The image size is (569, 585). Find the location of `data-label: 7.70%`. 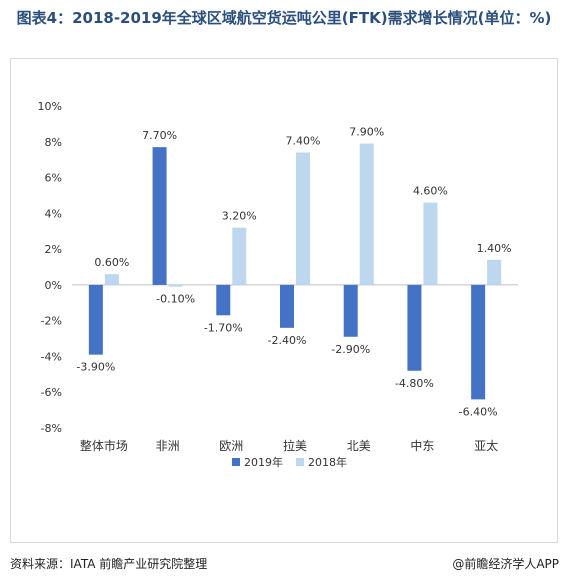

data-label: 7.70% is located at coordinates (159, 135).